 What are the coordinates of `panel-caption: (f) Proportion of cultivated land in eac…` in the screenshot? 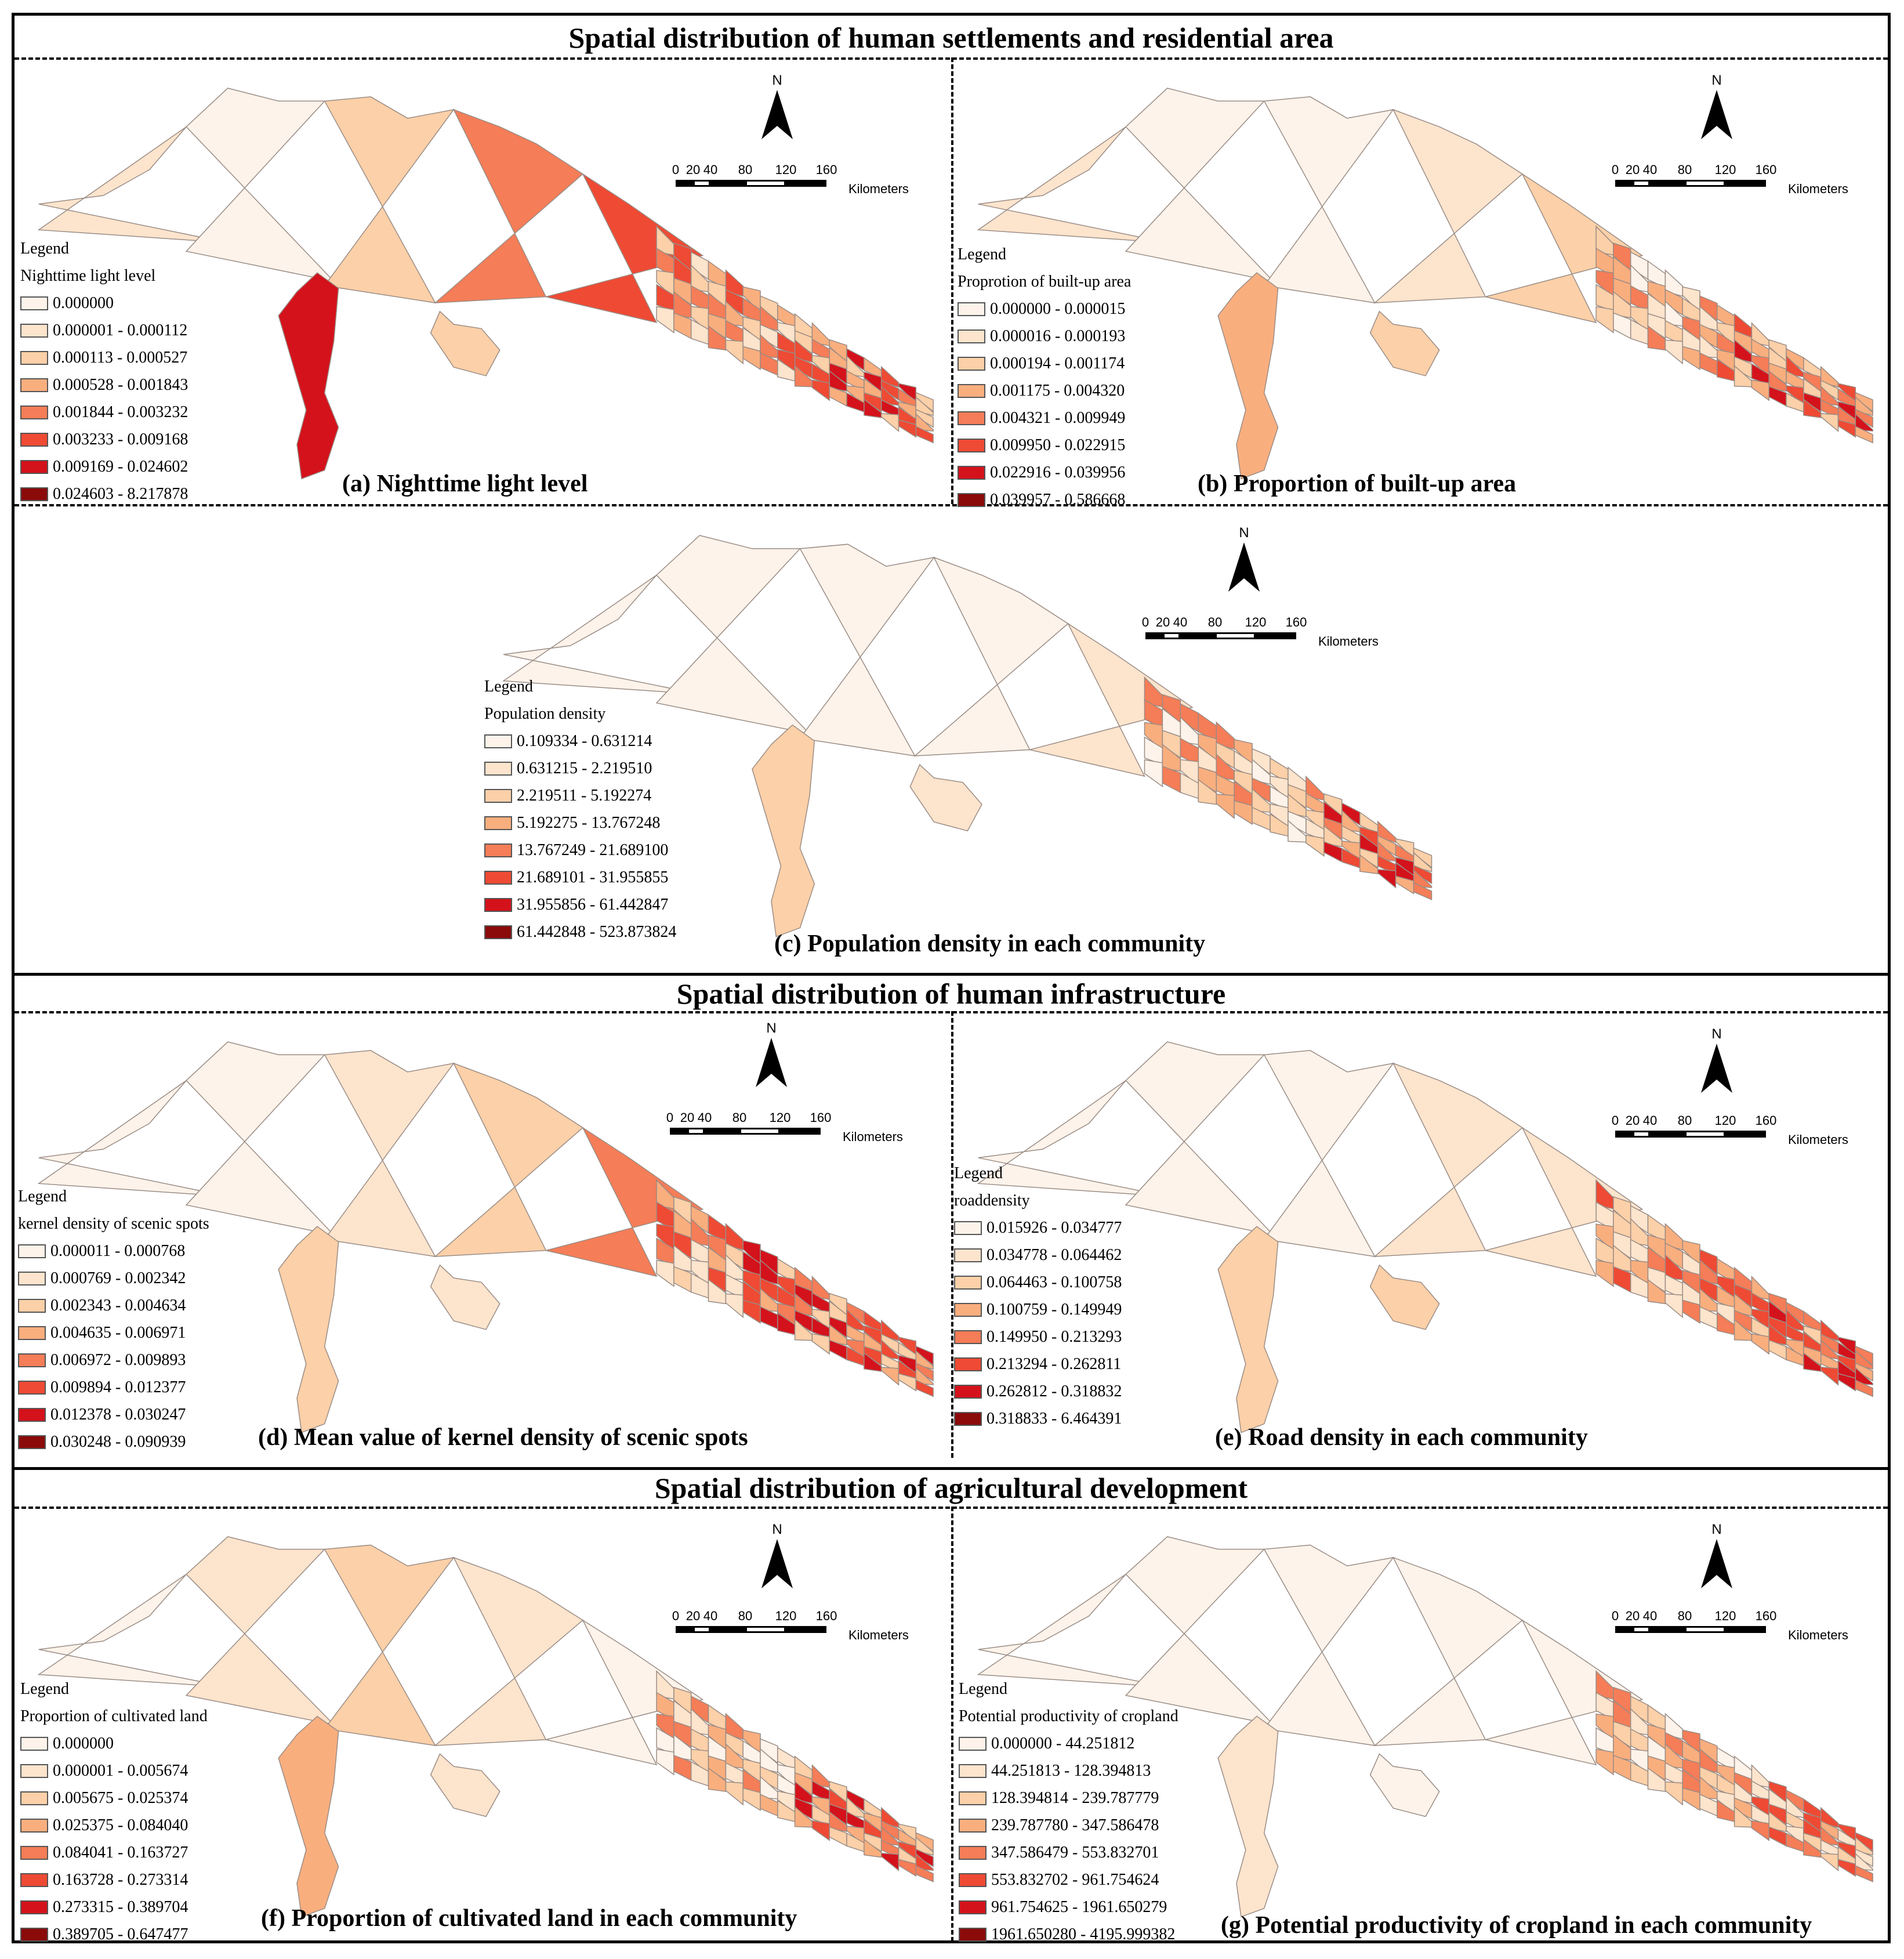 It's located at (529, 1919).